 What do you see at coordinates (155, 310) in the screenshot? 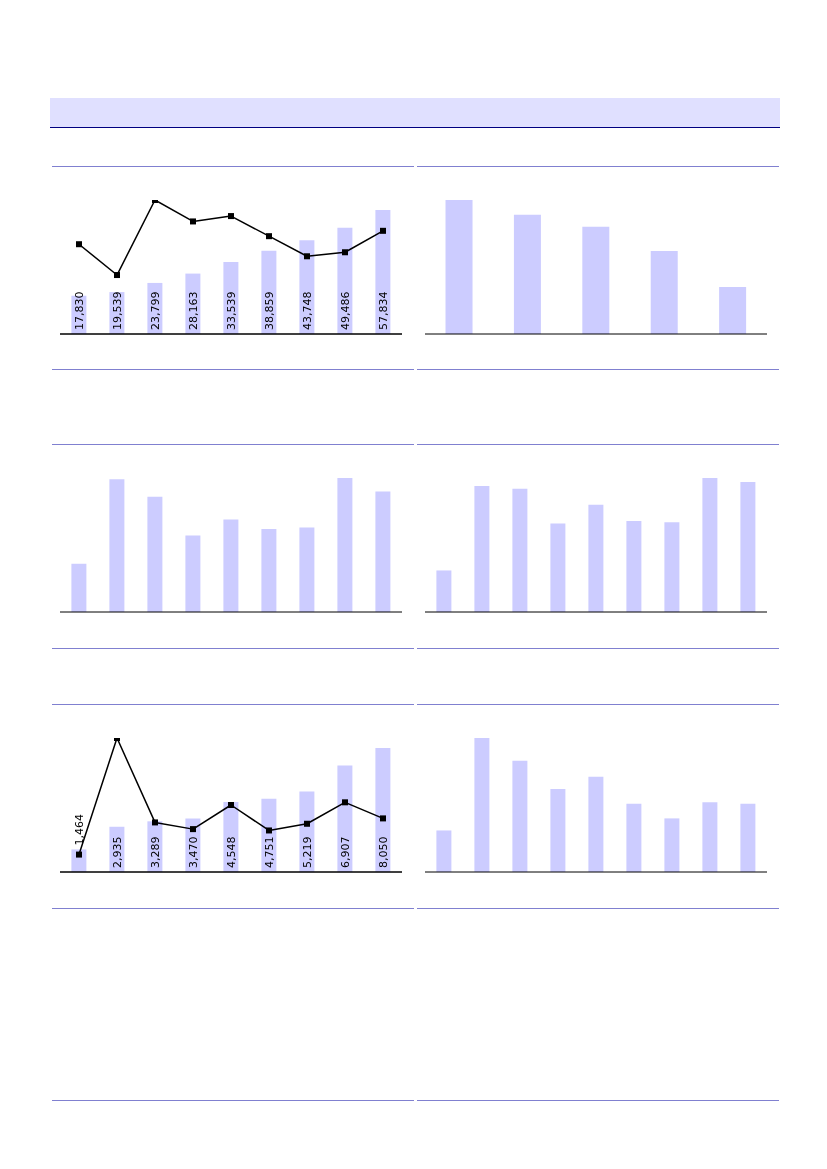
I see `data-label: 23,799` at bounding box center [155, 310].